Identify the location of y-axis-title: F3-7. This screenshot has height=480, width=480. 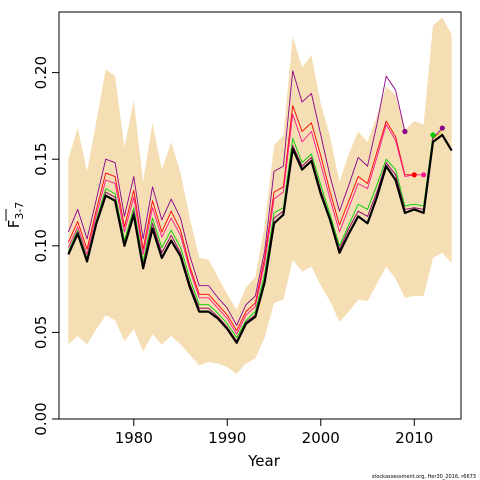
(15, 215).